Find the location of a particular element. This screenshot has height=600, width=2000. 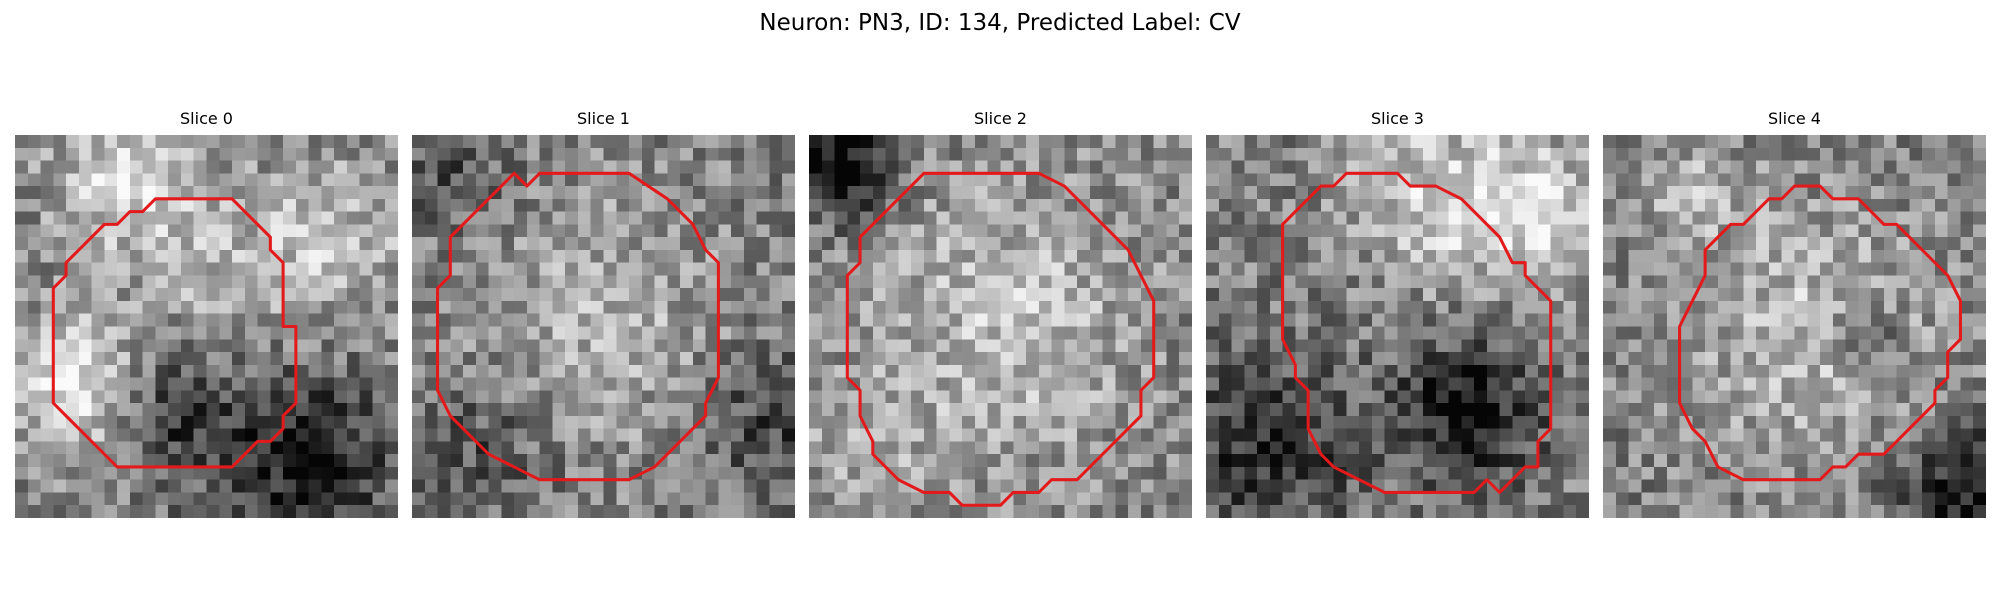

slice-panel-1: Slice 1 is located at coordinates (603, 313).